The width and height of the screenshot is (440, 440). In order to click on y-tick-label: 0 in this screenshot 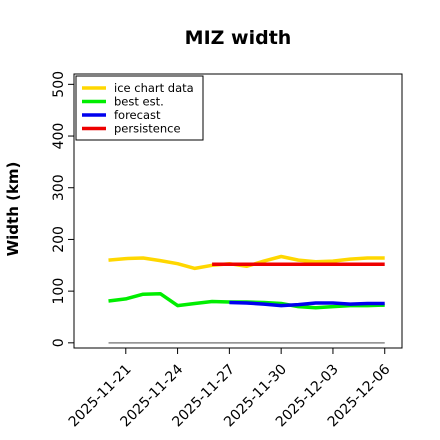, I will do `click(59, 342)`.